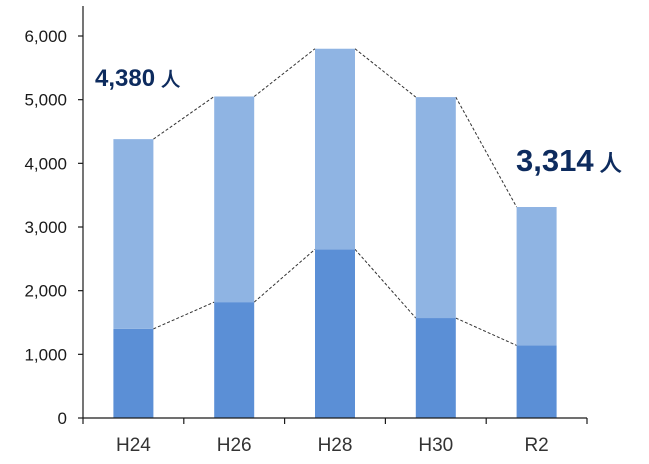  What do you see at coordinates (335, 445) in the screenshot?
I see `x-tick-label: H28` at bounding box center [335, 445].